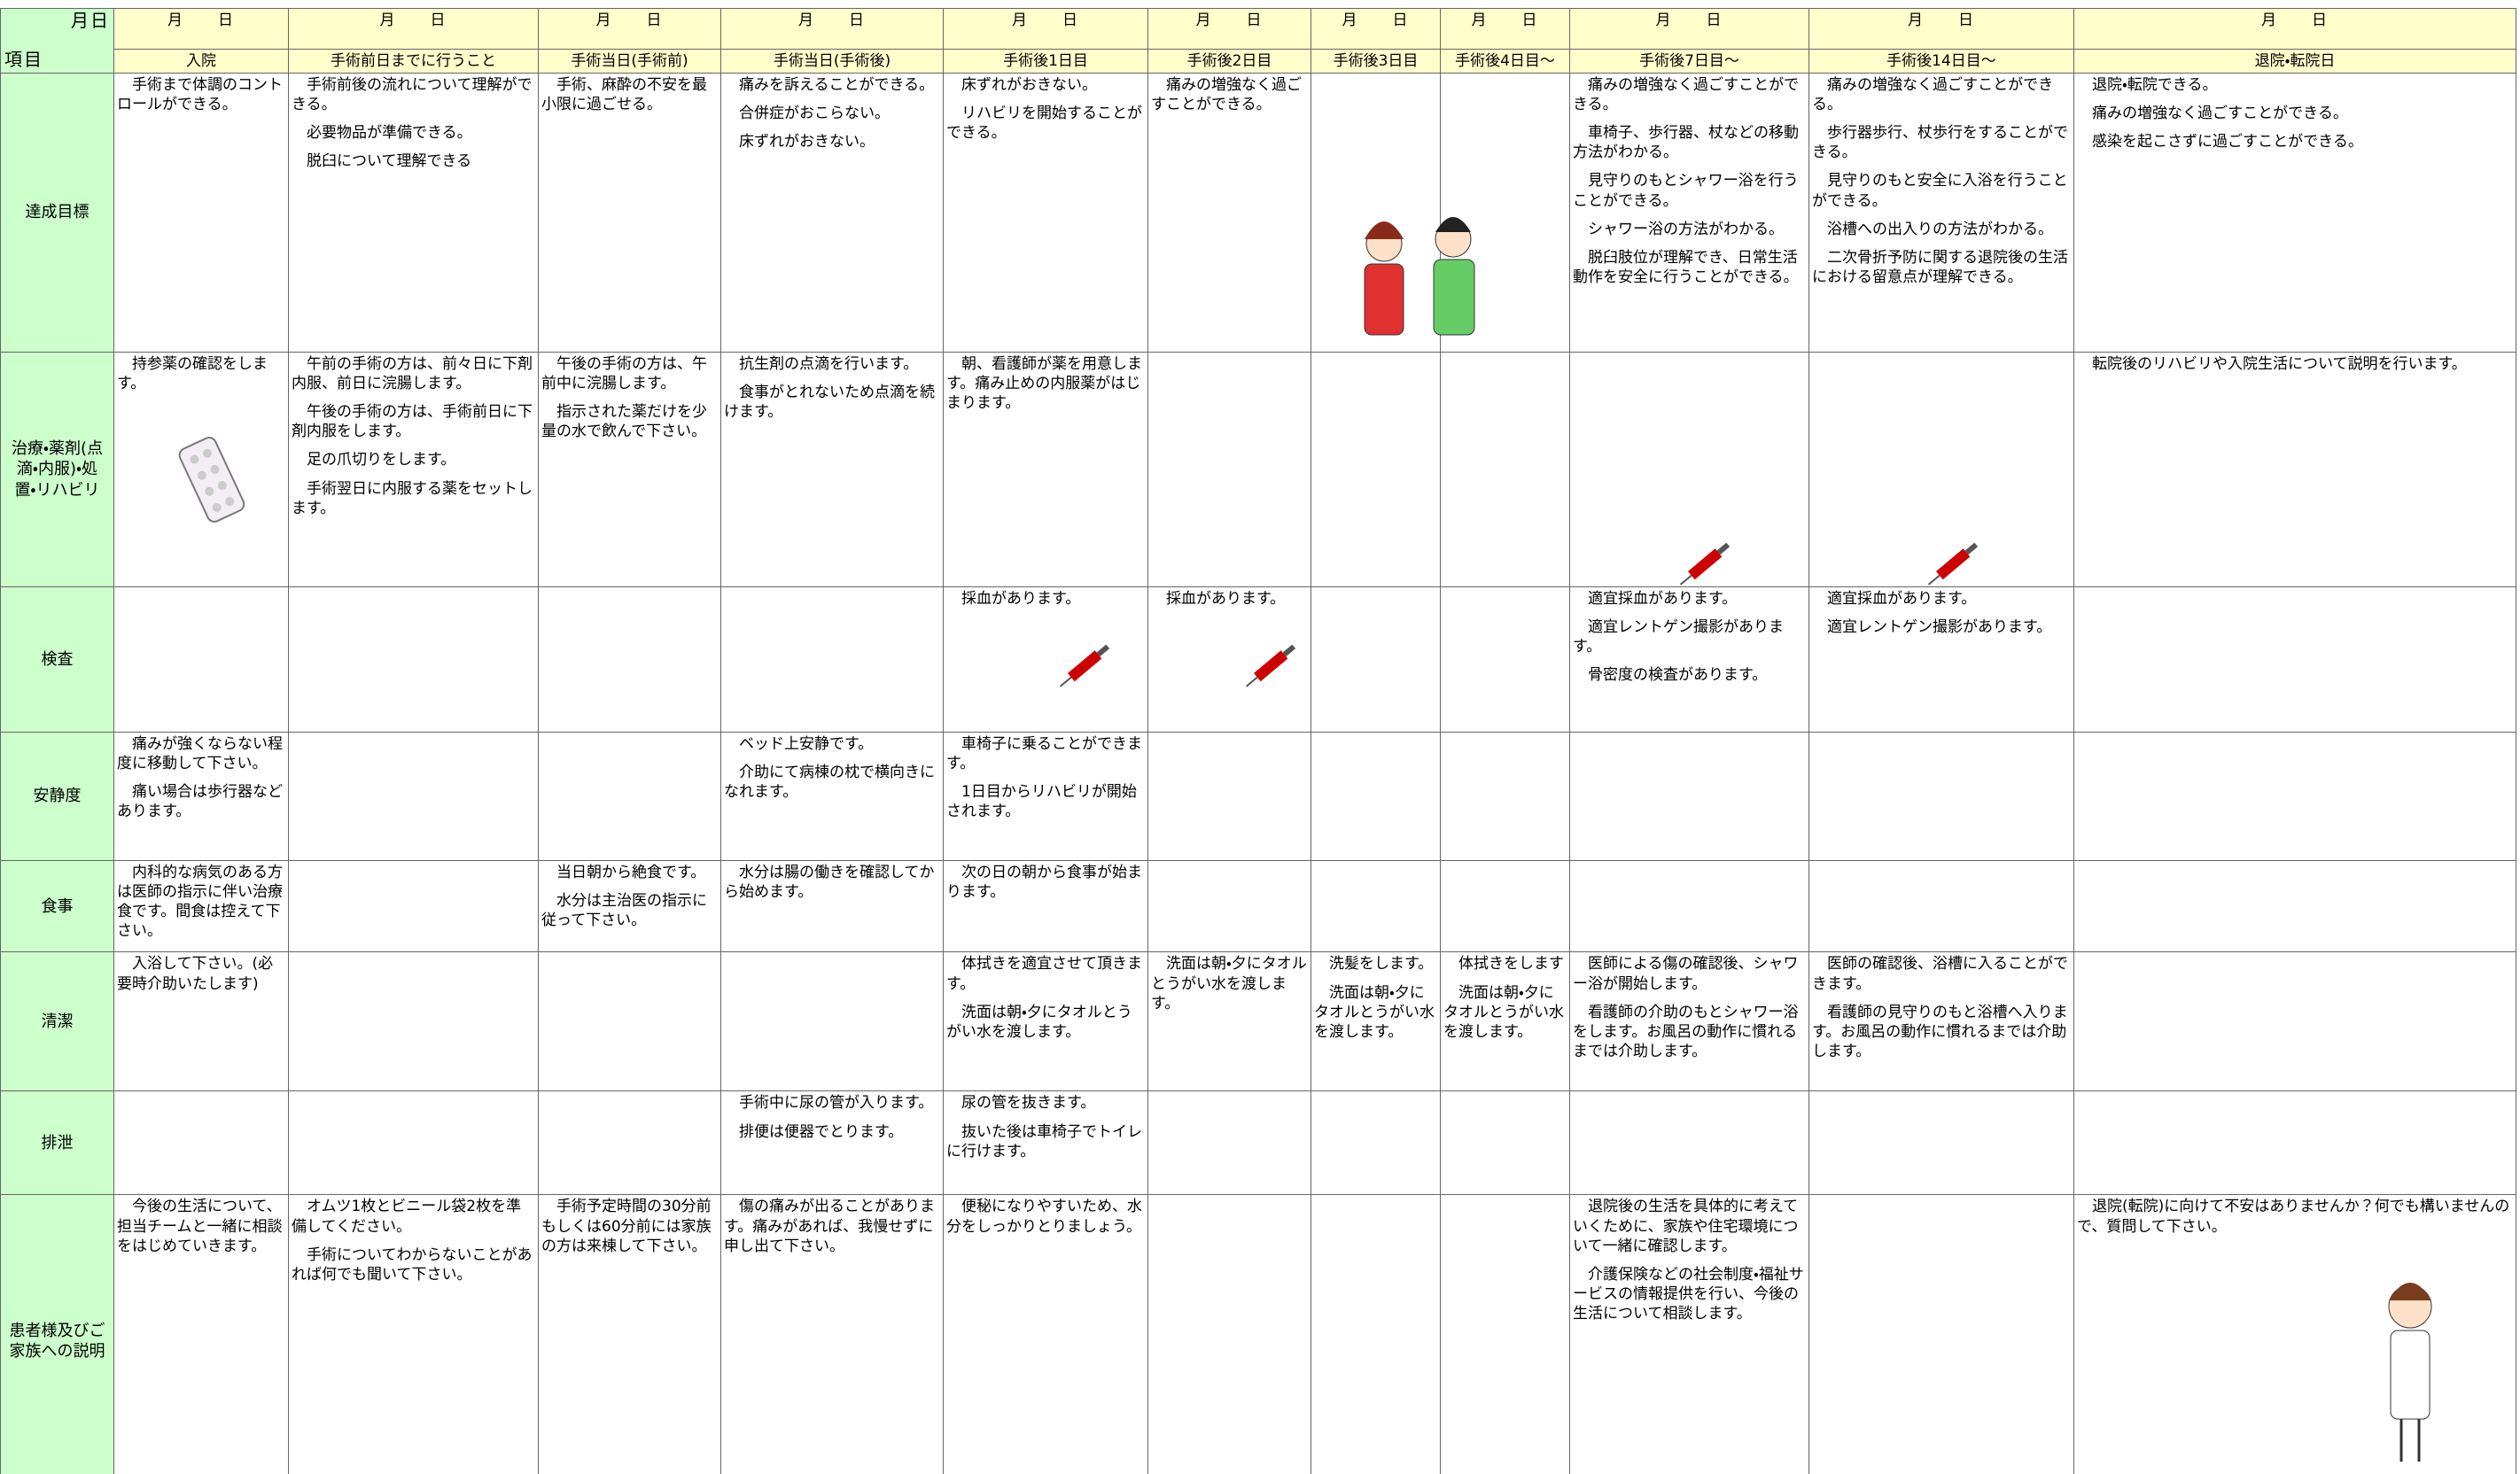 Image resolution: width=2520 pixels, height=1474 pixels. What do you see at coordinates (1045, 906) in the screenshot?
I see `table-cell: 次の日の朝から食事が始まります。` at bounding box center [1045, 906].